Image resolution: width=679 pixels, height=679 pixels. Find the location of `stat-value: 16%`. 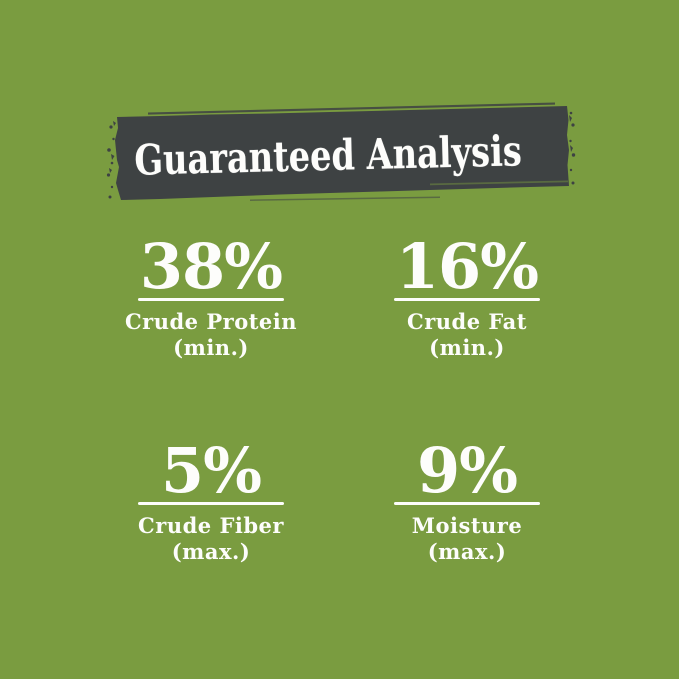

stat-value: 16% is located at coordinates (467, 266).